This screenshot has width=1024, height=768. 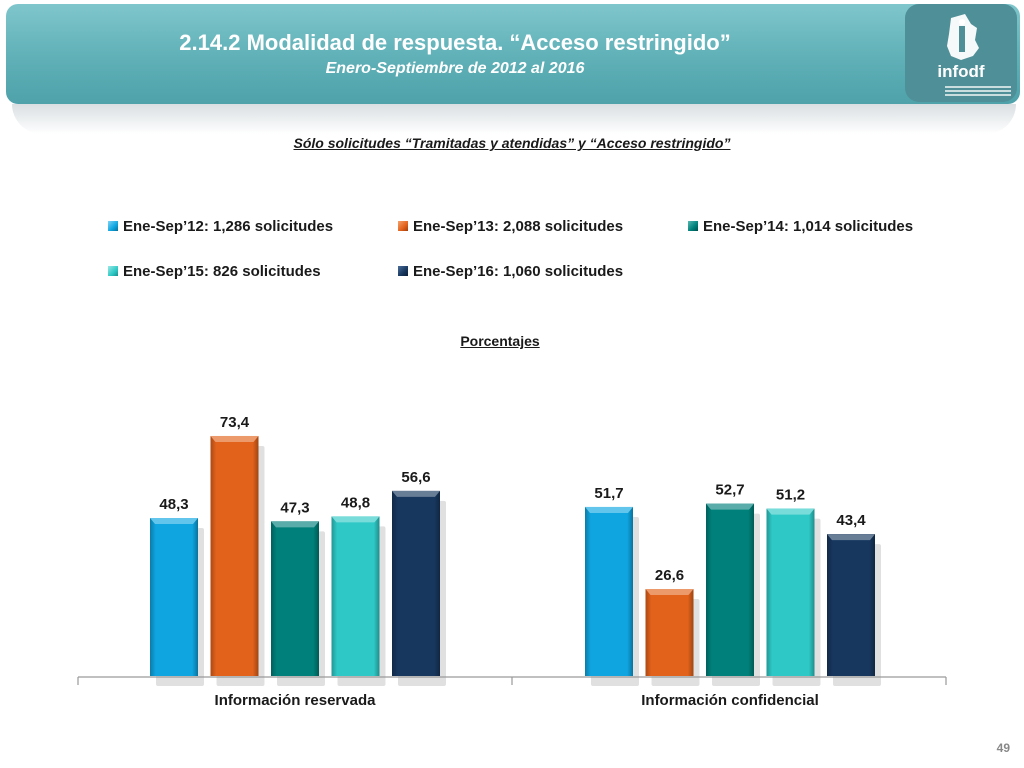 I want to click on legend-item-2012: Ene-Sep’12: 1,286 solicitudes, so click(x=220, y=228).